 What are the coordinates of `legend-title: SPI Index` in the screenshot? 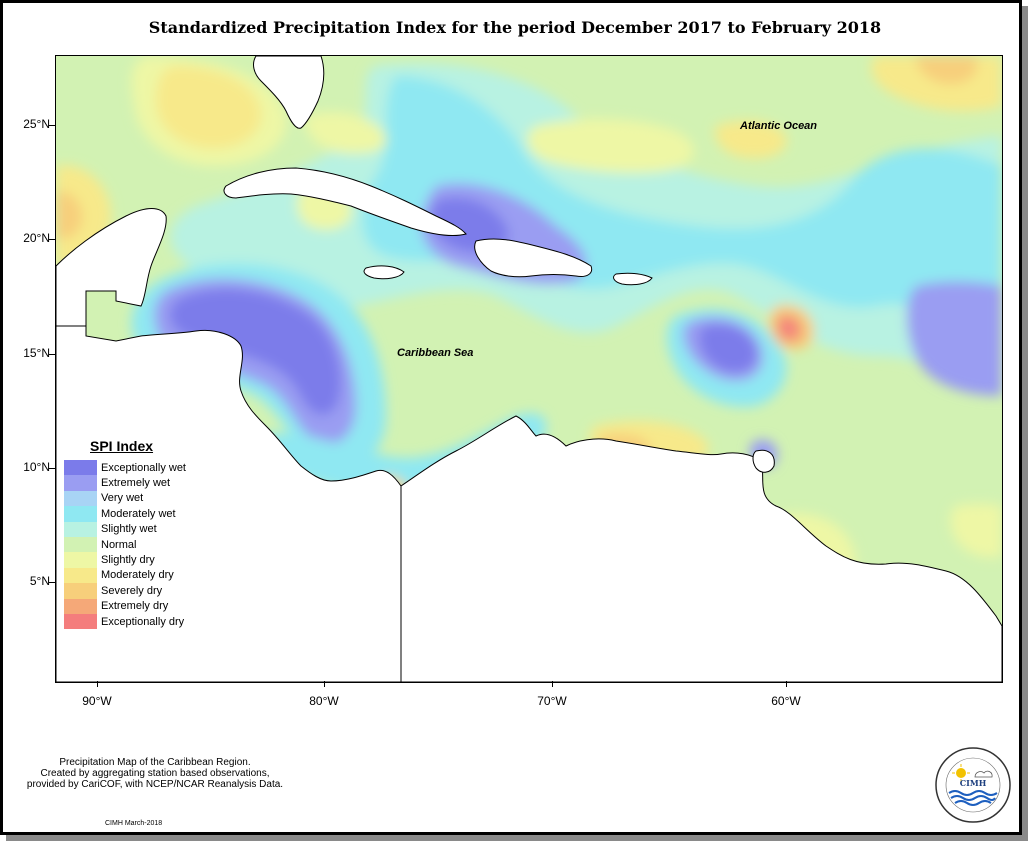 It's located at (122, 446).